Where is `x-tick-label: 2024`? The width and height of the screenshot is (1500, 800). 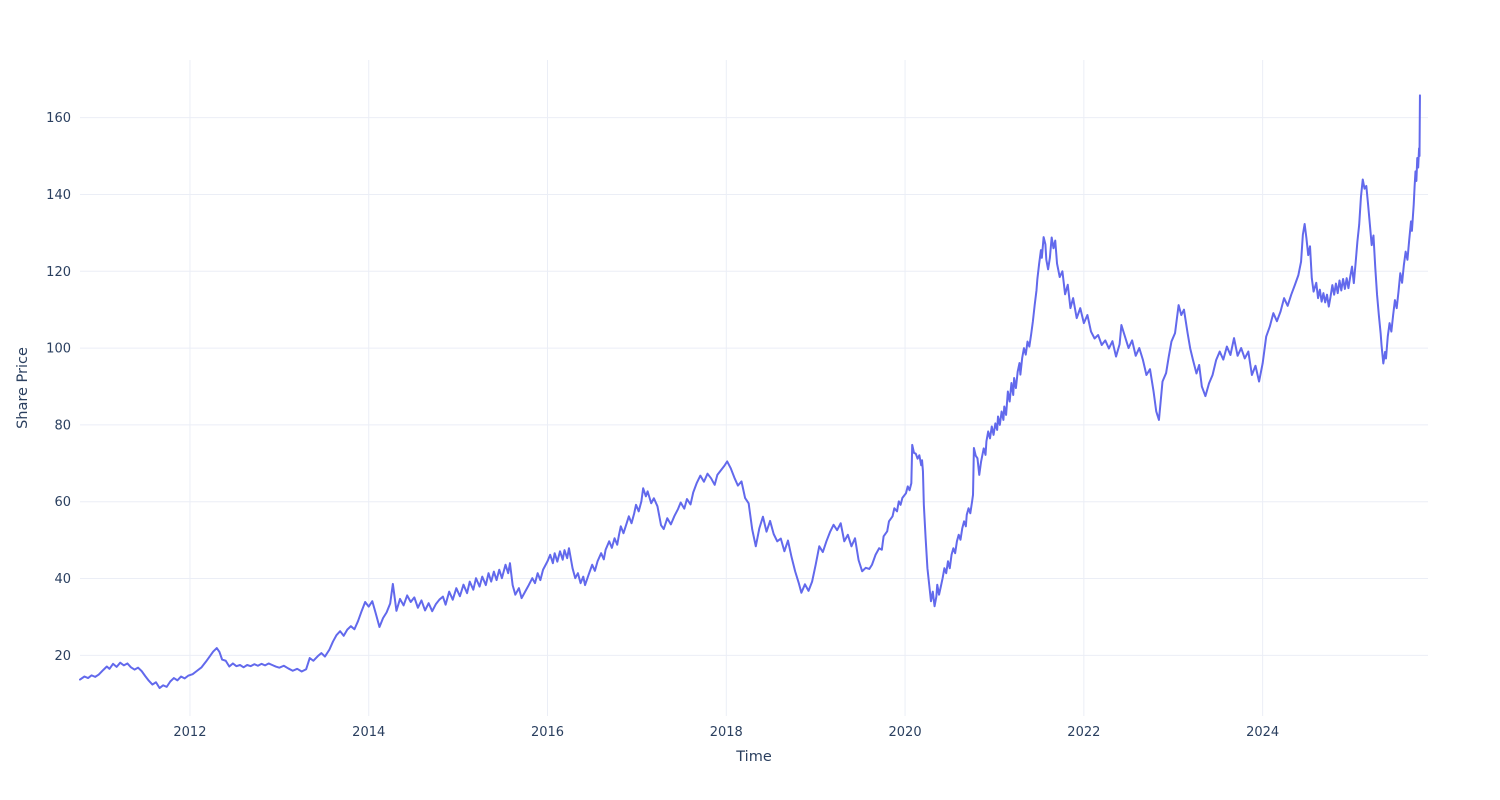 x-tick-label: 2024 is located at coordinates (1262, 732).